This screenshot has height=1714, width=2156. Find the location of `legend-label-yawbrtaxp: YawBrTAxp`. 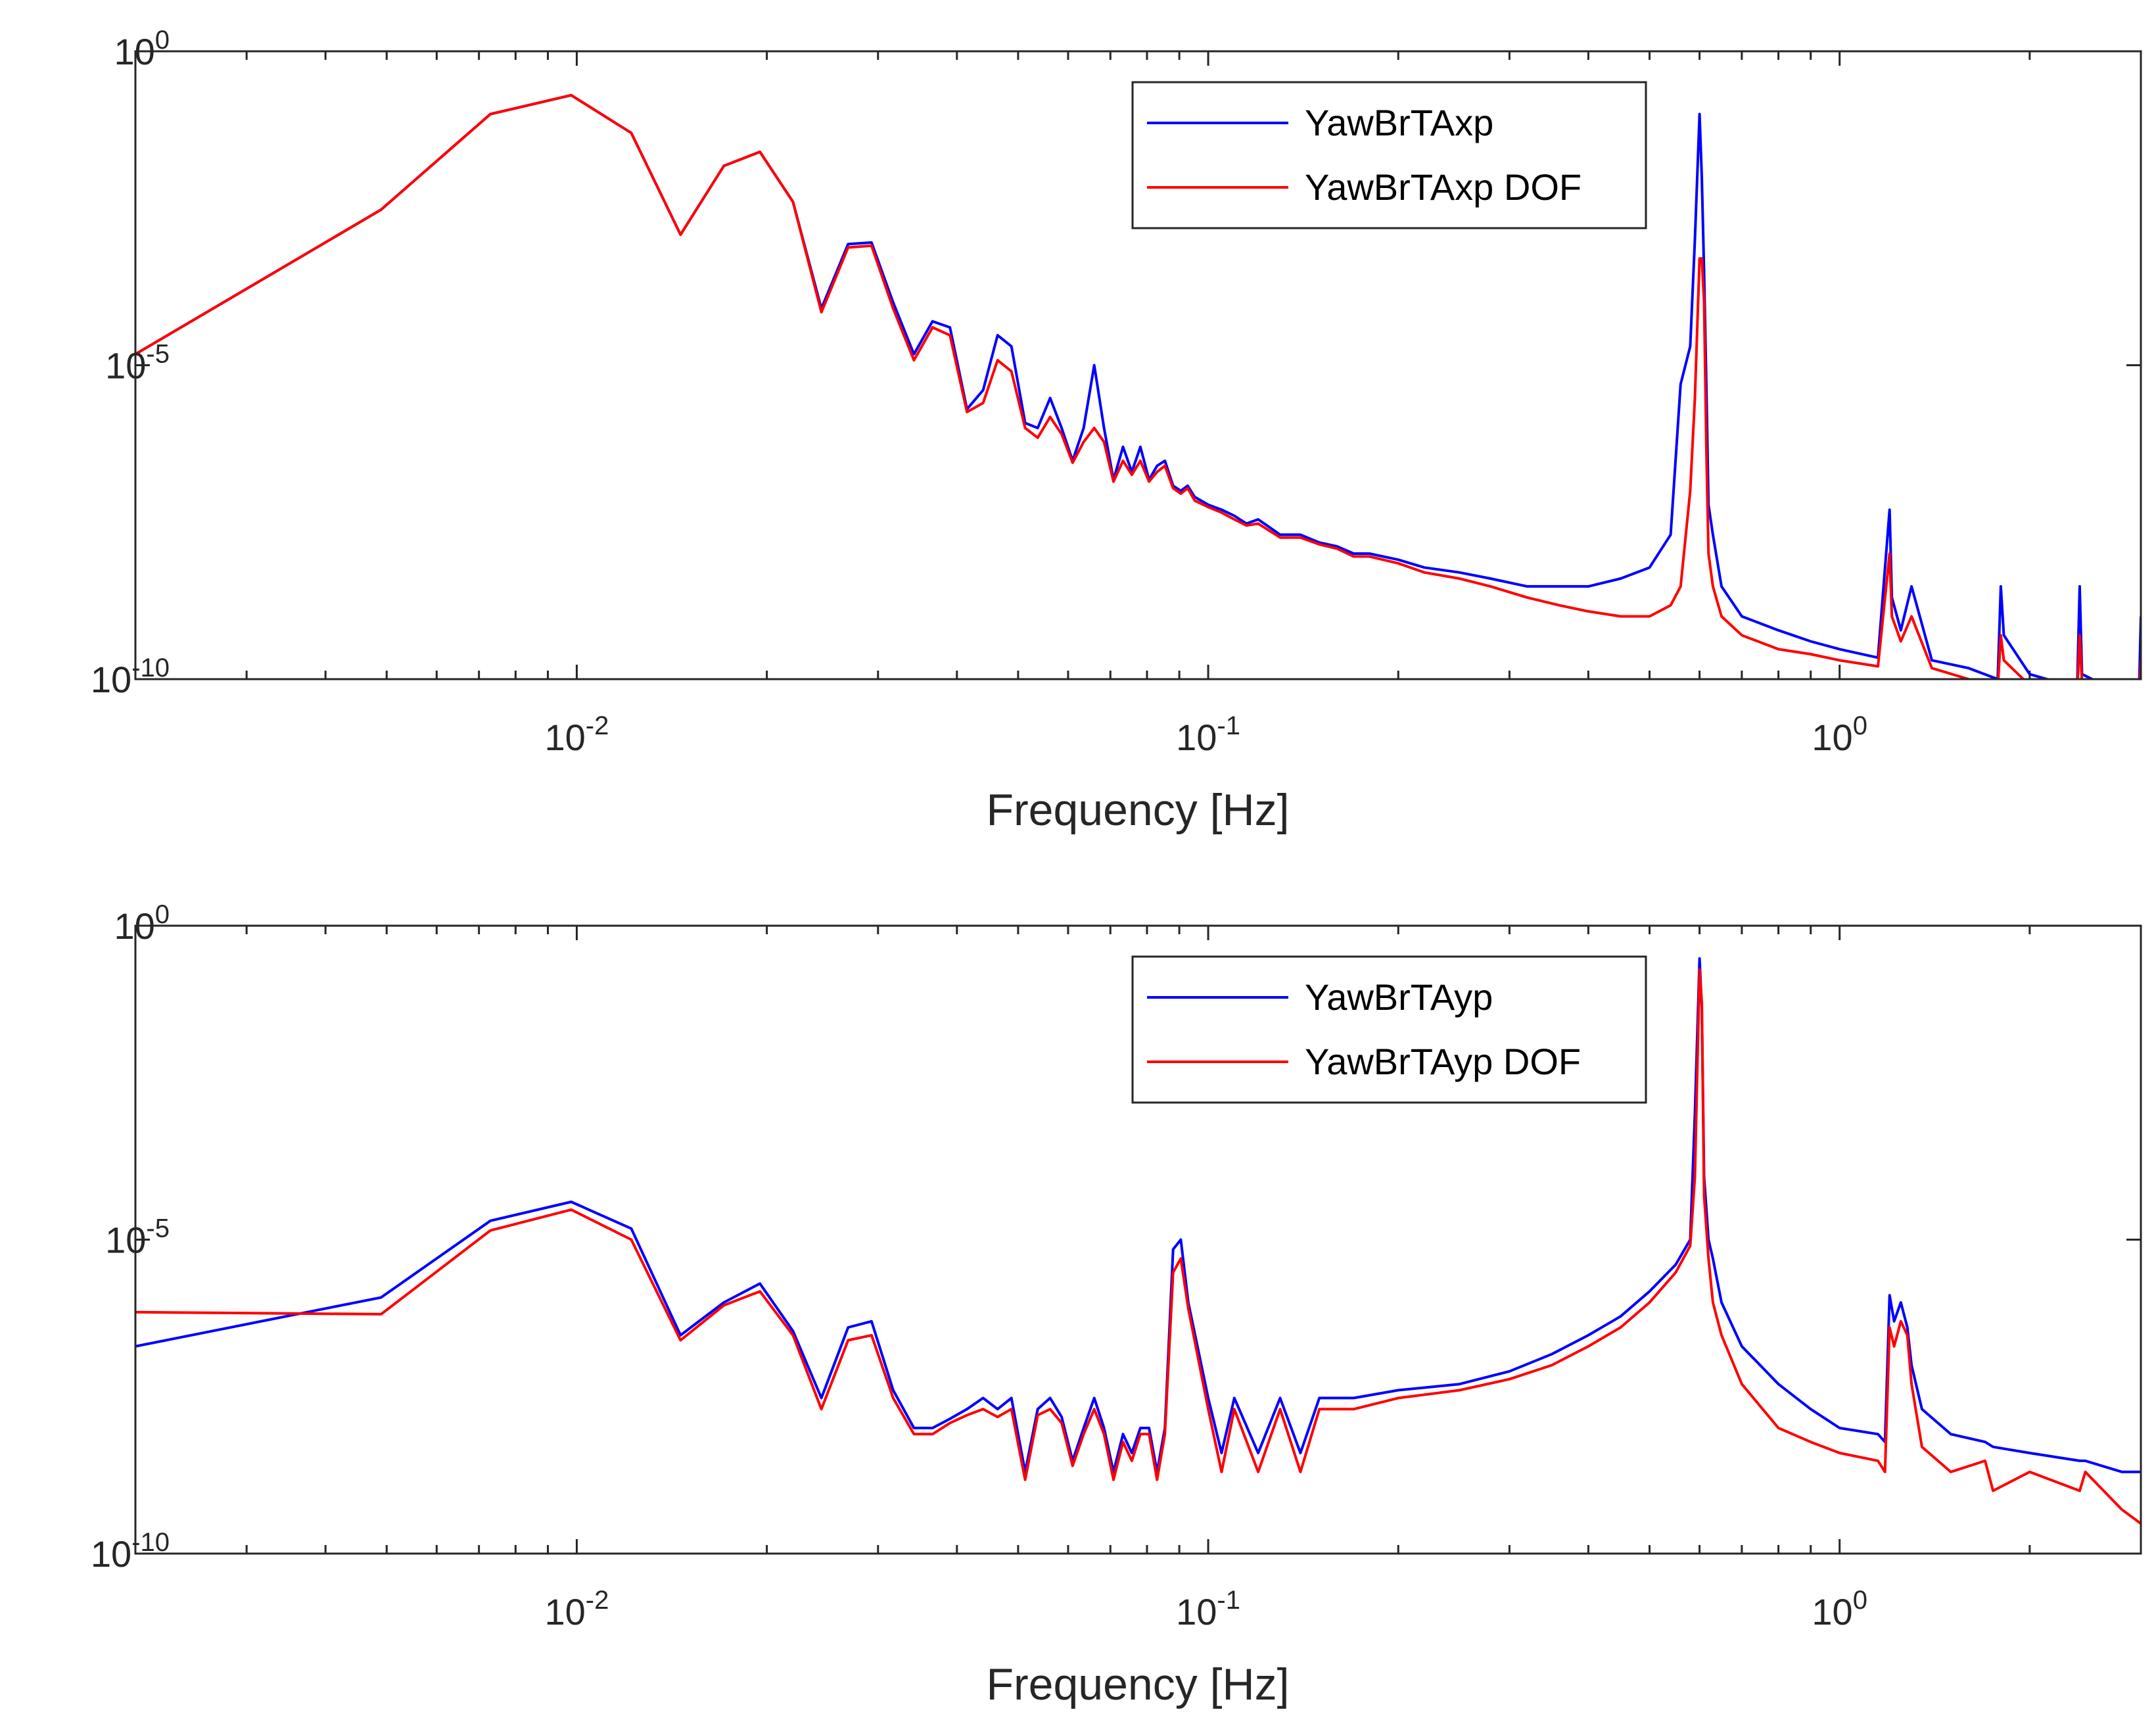

legend-label-yawbrtaxp: YawBrTAxp is located at coordinates (1399, 122).